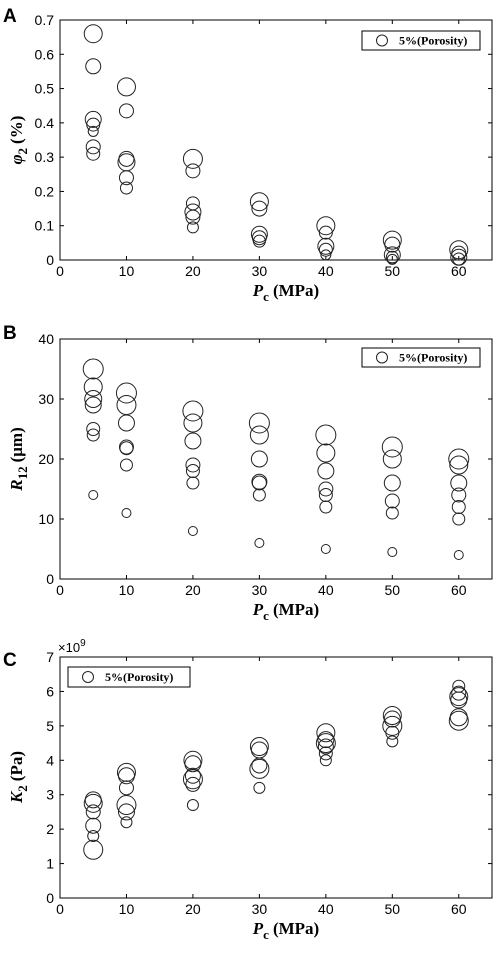 The image size is (498, 954). I want to click on x-tick-label: 30, so click(260, 271).